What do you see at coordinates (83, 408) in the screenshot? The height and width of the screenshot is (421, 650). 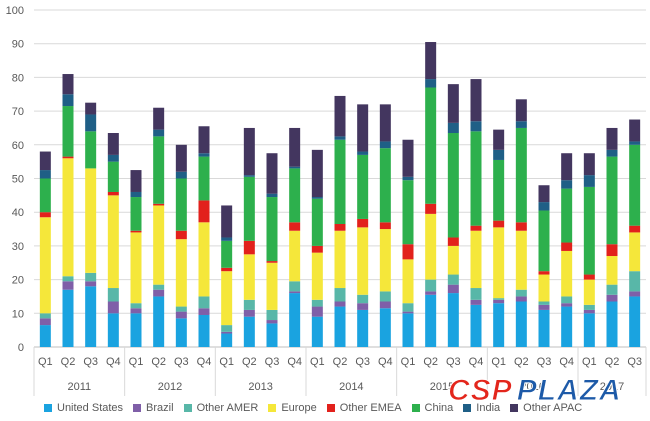 I see `legend-item-united-states: United States` at bounding box center [83, 408].